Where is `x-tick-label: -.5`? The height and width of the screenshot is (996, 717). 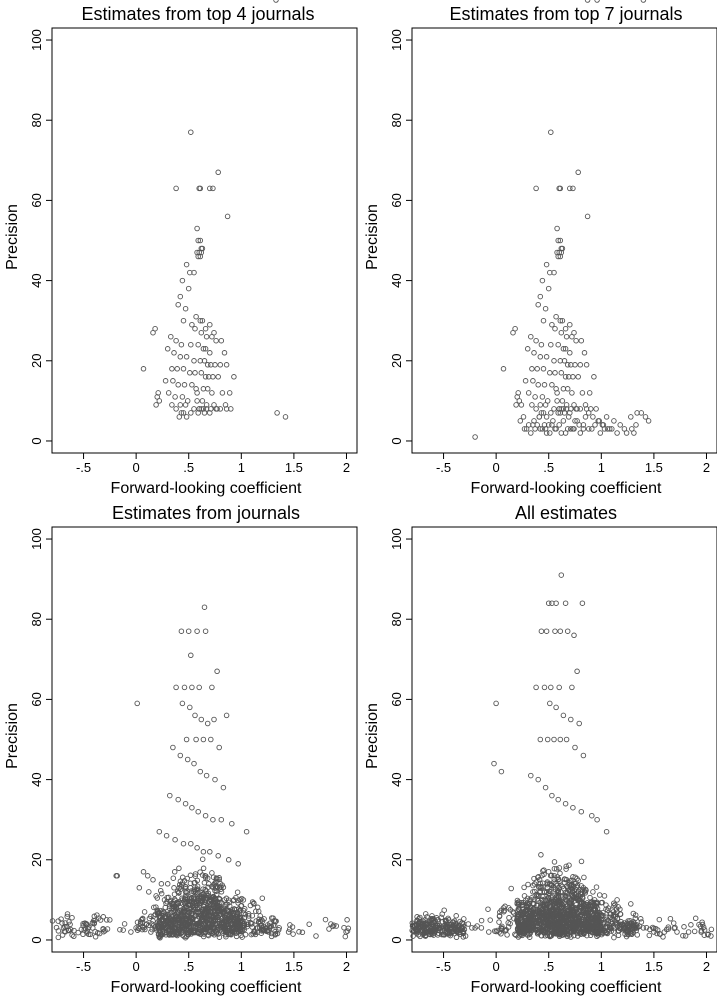 x-tick-label: -.5 is located at coordinates (83, 966).